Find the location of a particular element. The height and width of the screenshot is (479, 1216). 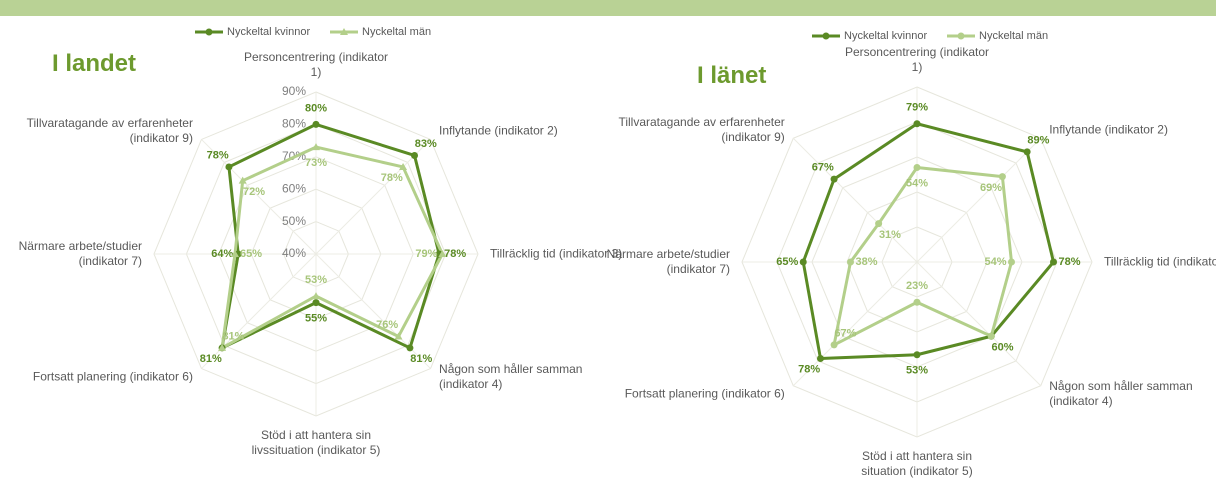

r-tick-label: 40% is located at coordinates (294, 253).